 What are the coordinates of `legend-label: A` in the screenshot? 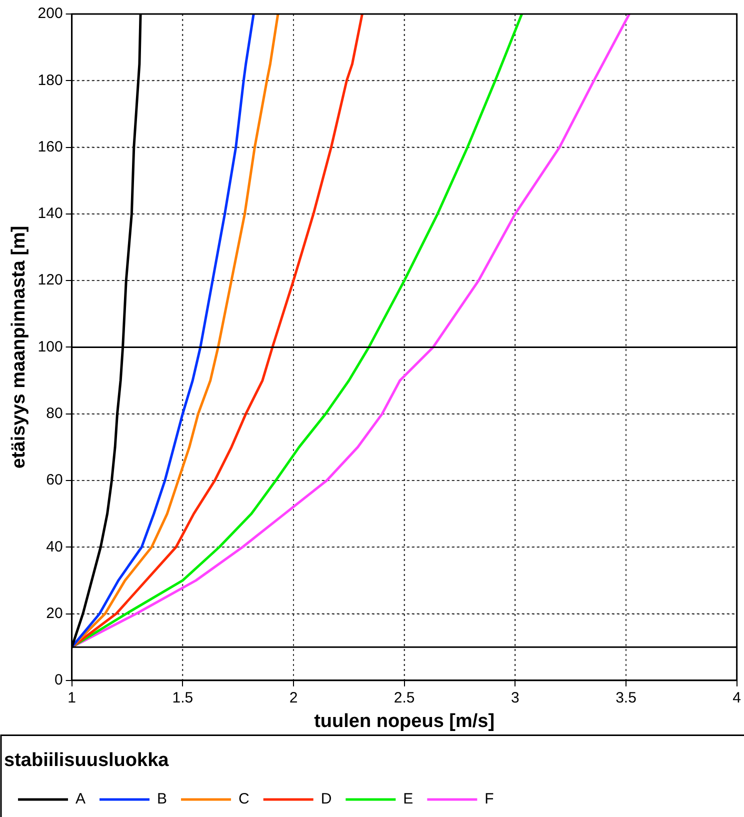 It's located at (81, 799).